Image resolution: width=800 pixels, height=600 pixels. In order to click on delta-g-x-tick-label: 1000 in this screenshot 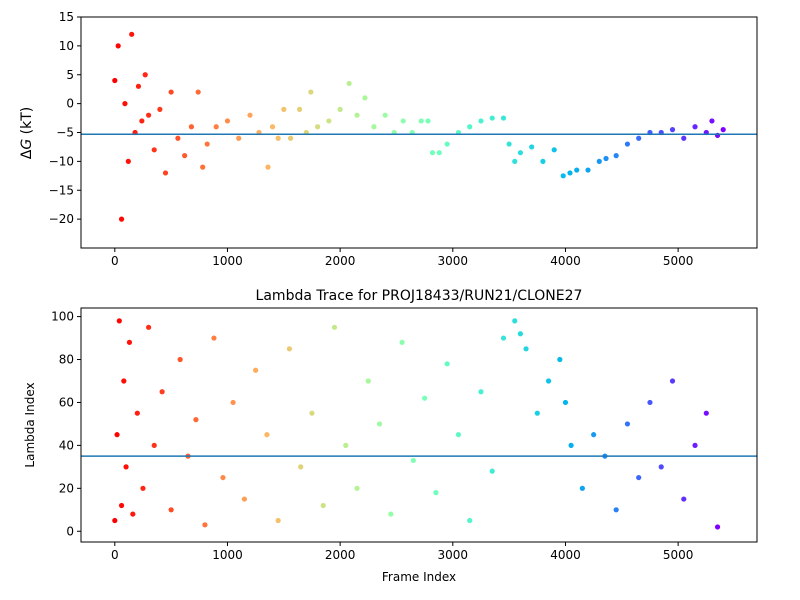, I will do `click(227, 261)`.